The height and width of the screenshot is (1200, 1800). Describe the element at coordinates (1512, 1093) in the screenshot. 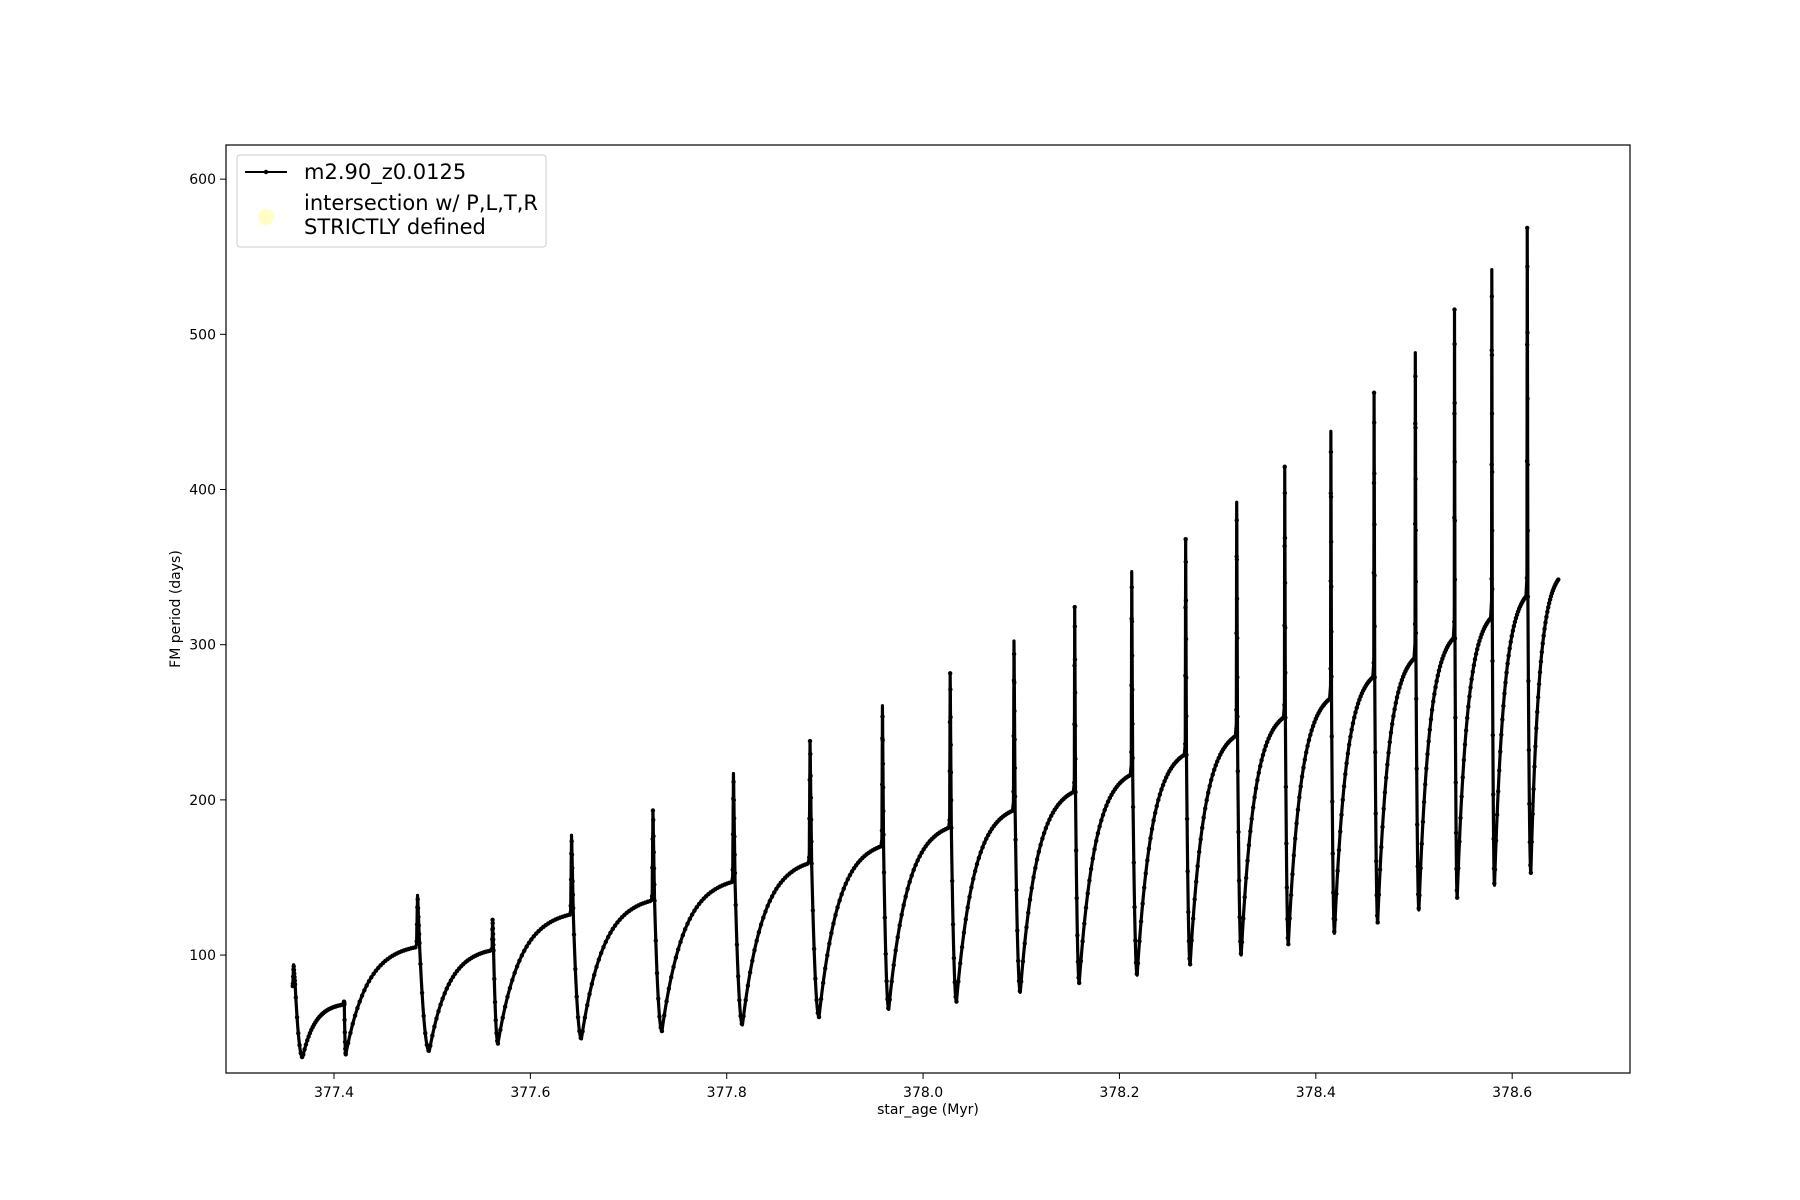

I see `x-tick-label: 378.6` at that location.